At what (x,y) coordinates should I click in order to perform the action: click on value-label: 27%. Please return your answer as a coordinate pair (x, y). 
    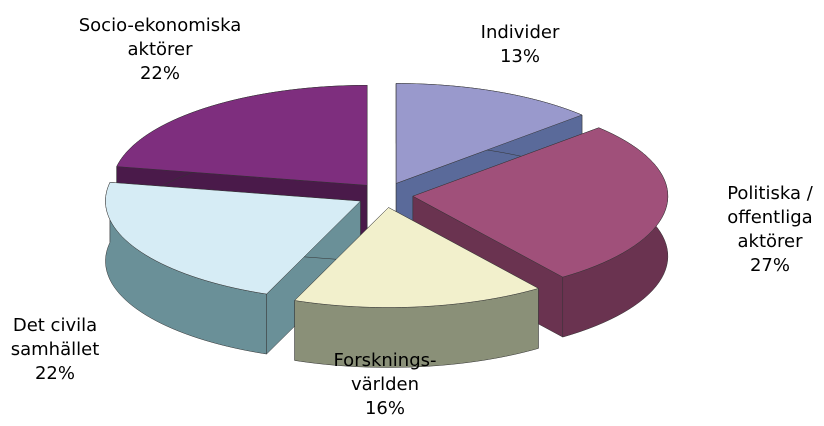
    Looking at the image, I should click on (769, 265).